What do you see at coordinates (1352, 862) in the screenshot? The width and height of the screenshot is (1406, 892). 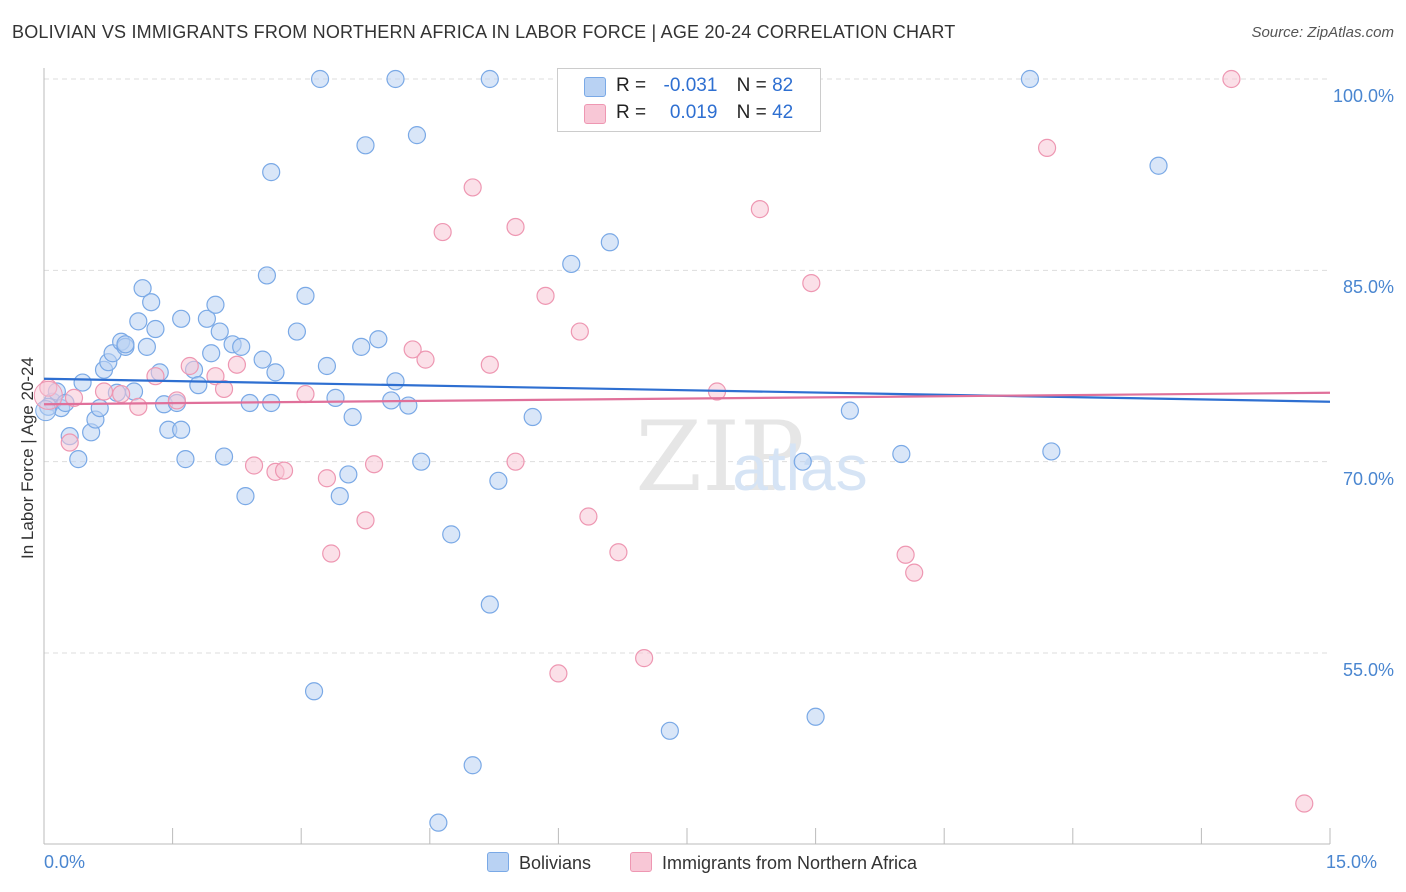 I see `x-tick-max: 15.0%` at bounding box center [1352, 862].